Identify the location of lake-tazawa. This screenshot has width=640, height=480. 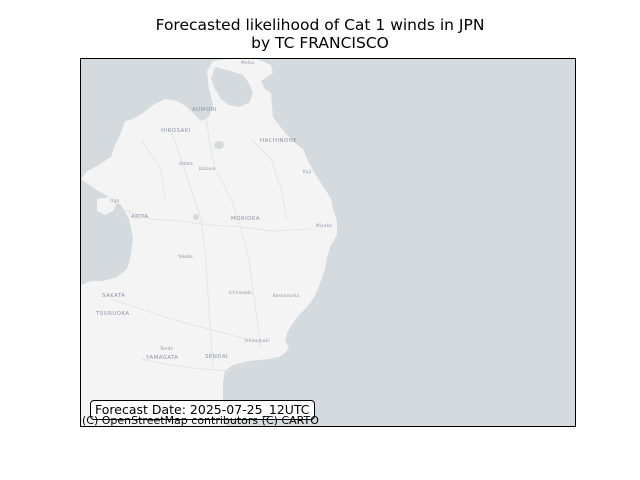
(196, 217).